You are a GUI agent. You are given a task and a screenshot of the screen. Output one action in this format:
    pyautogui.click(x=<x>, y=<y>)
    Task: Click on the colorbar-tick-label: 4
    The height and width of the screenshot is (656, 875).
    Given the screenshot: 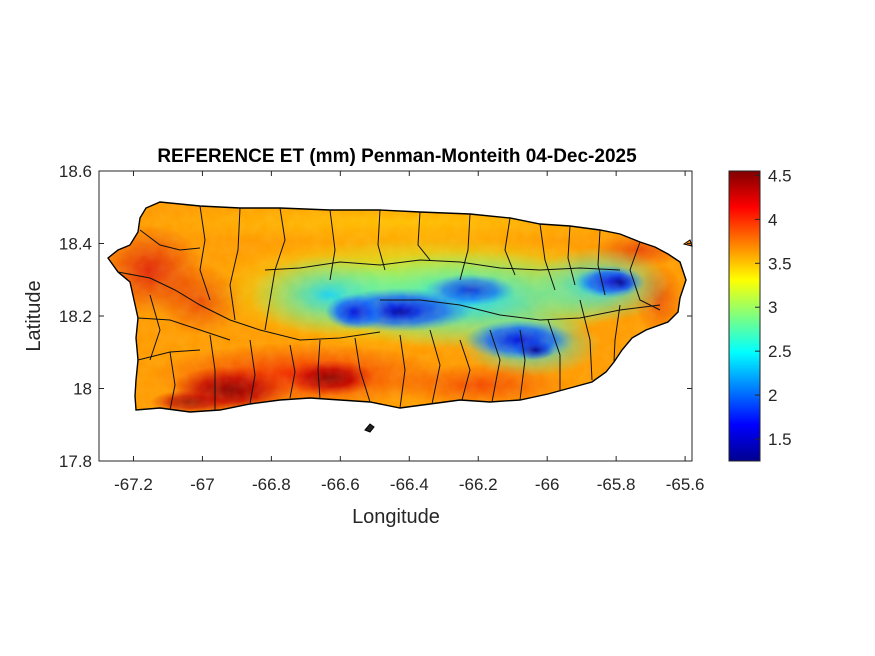 What is the action you would take?
    pyautogui.click(x=772, y=219)
    